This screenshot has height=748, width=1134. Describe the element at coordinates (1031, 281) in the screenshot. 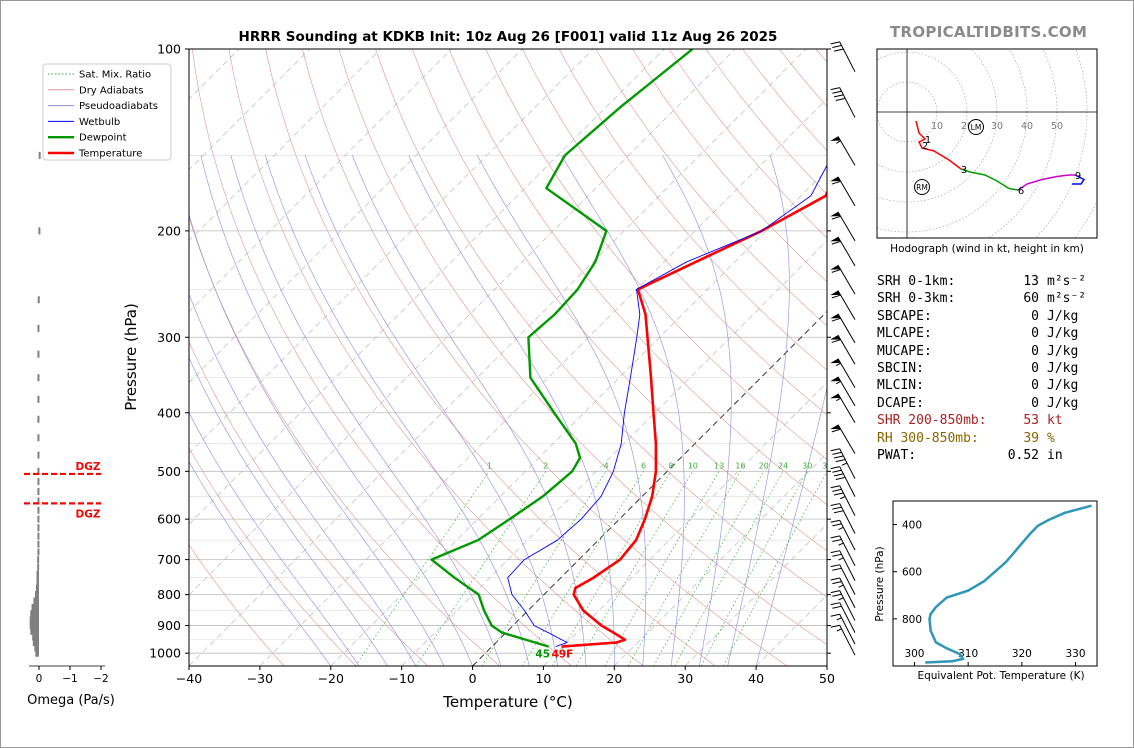

I see `stat-value: 13` at that location.